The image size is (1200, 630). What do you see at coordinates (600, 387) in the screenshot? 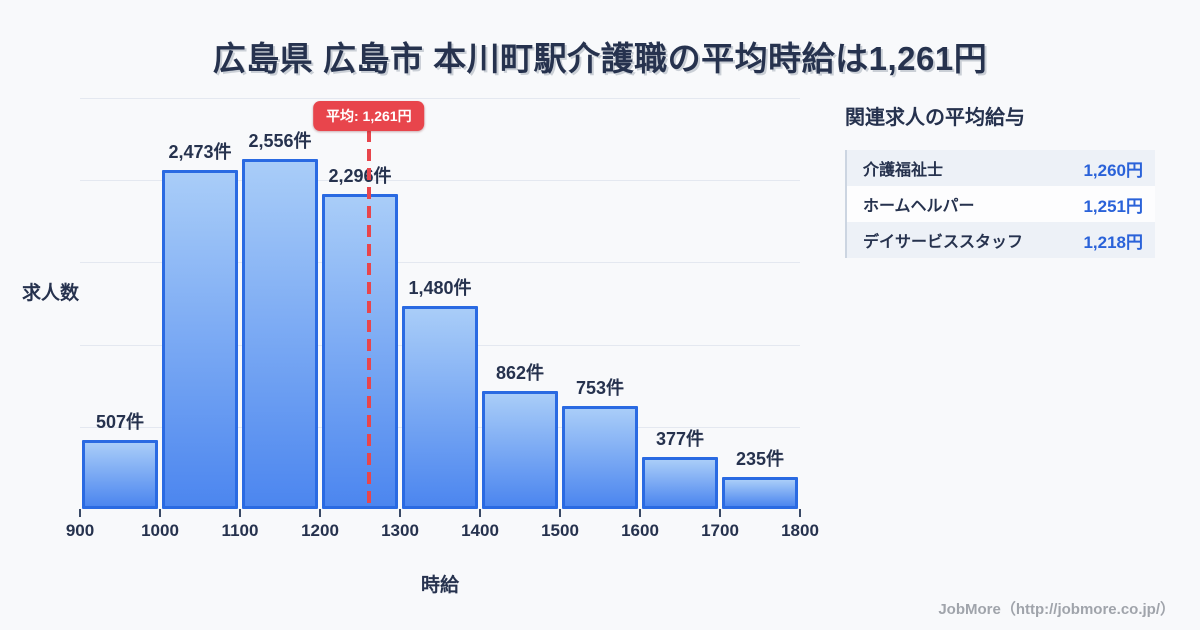
I see `bar-value-label: 753件` at bounding box center [600, 387].